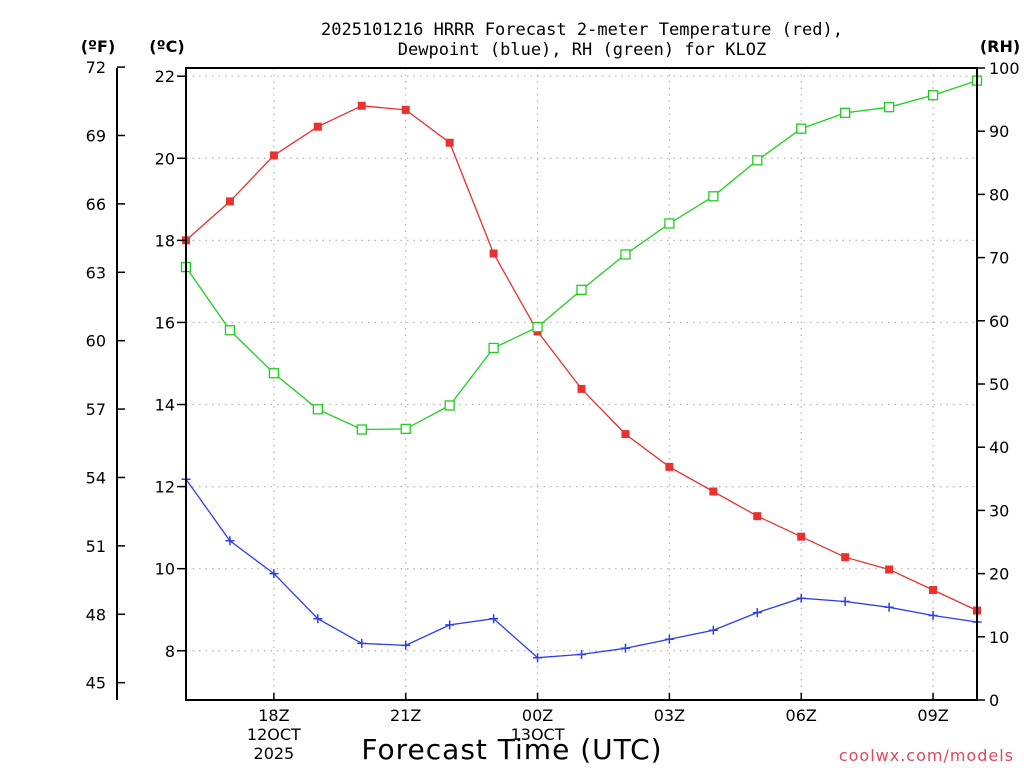 This screenshot has height=768, width=1024. What do you see at coordinates (999, 258) in the screenshot?
I see `rh-tick-label: 70` at bounding box center [999, 258].